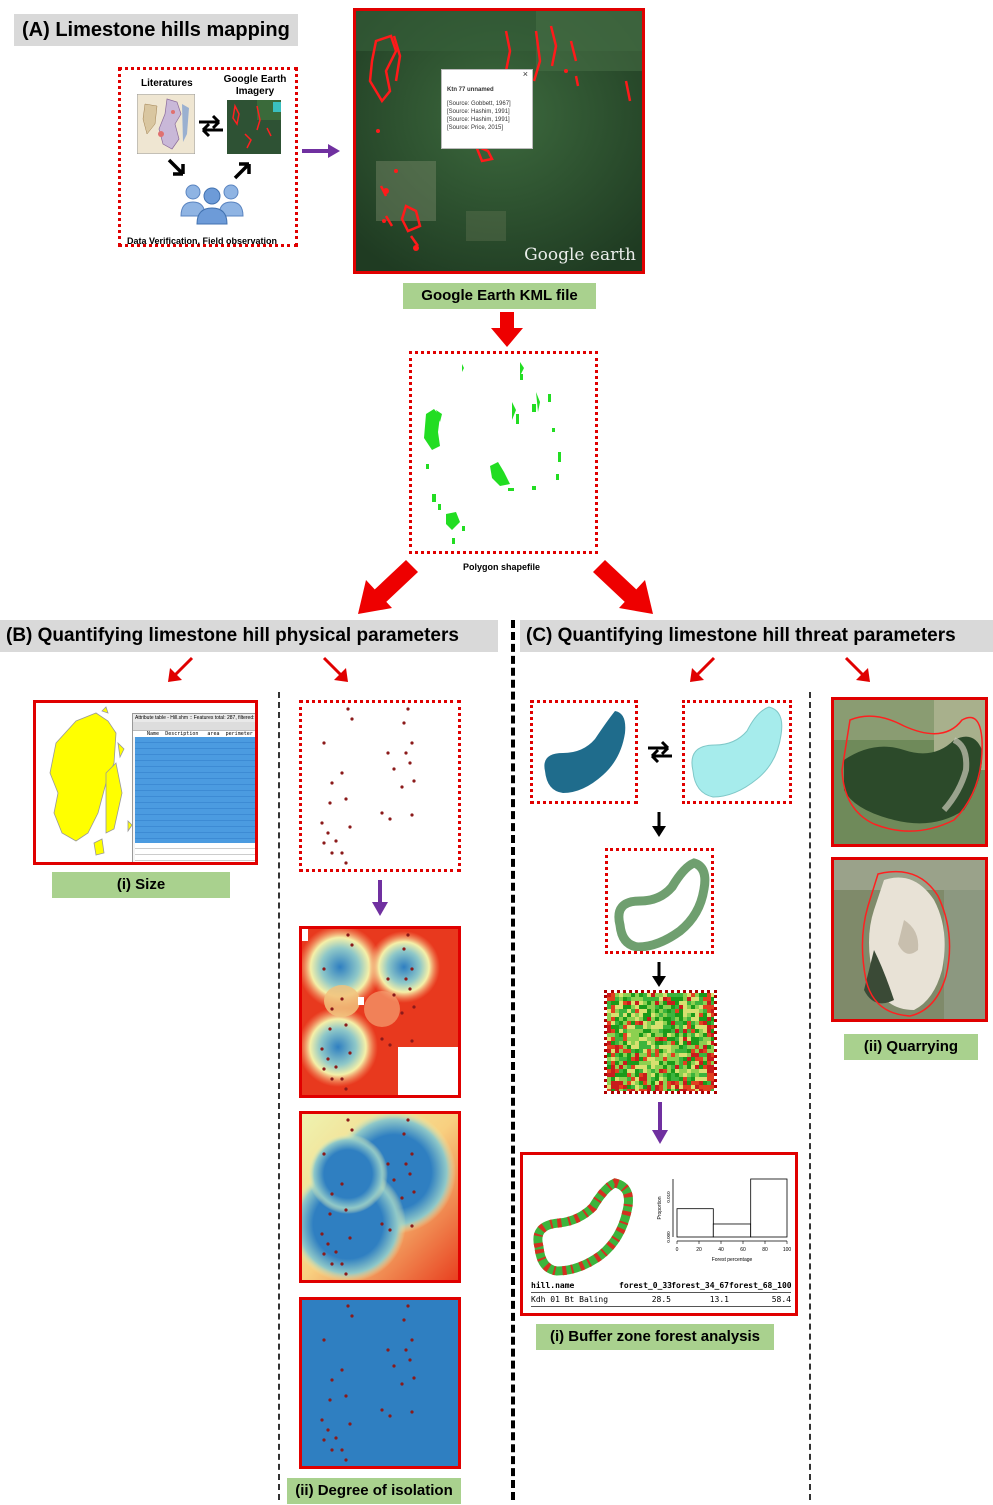 This screenshot has height=1505, width=993. What do you see at coordinates (659, 901) in the screenshot?
I see `buffer-ring-box` at bounding box center [659, 901].